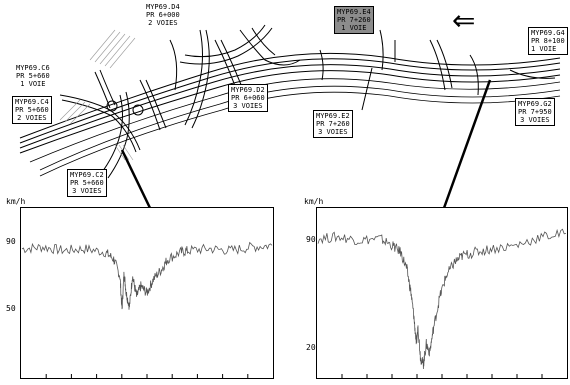  Describe the element at coordinates (87, 183) in the screenshot. I see `station-box-c2: MYP69.C2 PR 5+660 3 VOIES` at that location.